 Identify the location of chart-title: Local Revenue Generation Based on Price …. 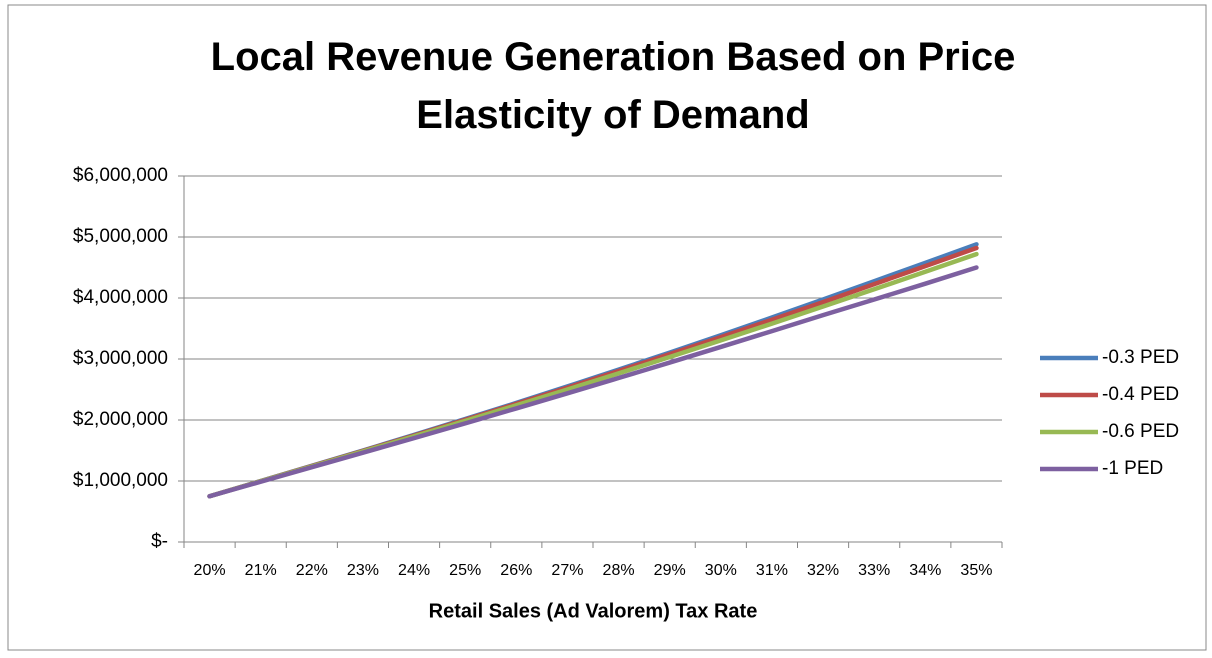
(613, 86).